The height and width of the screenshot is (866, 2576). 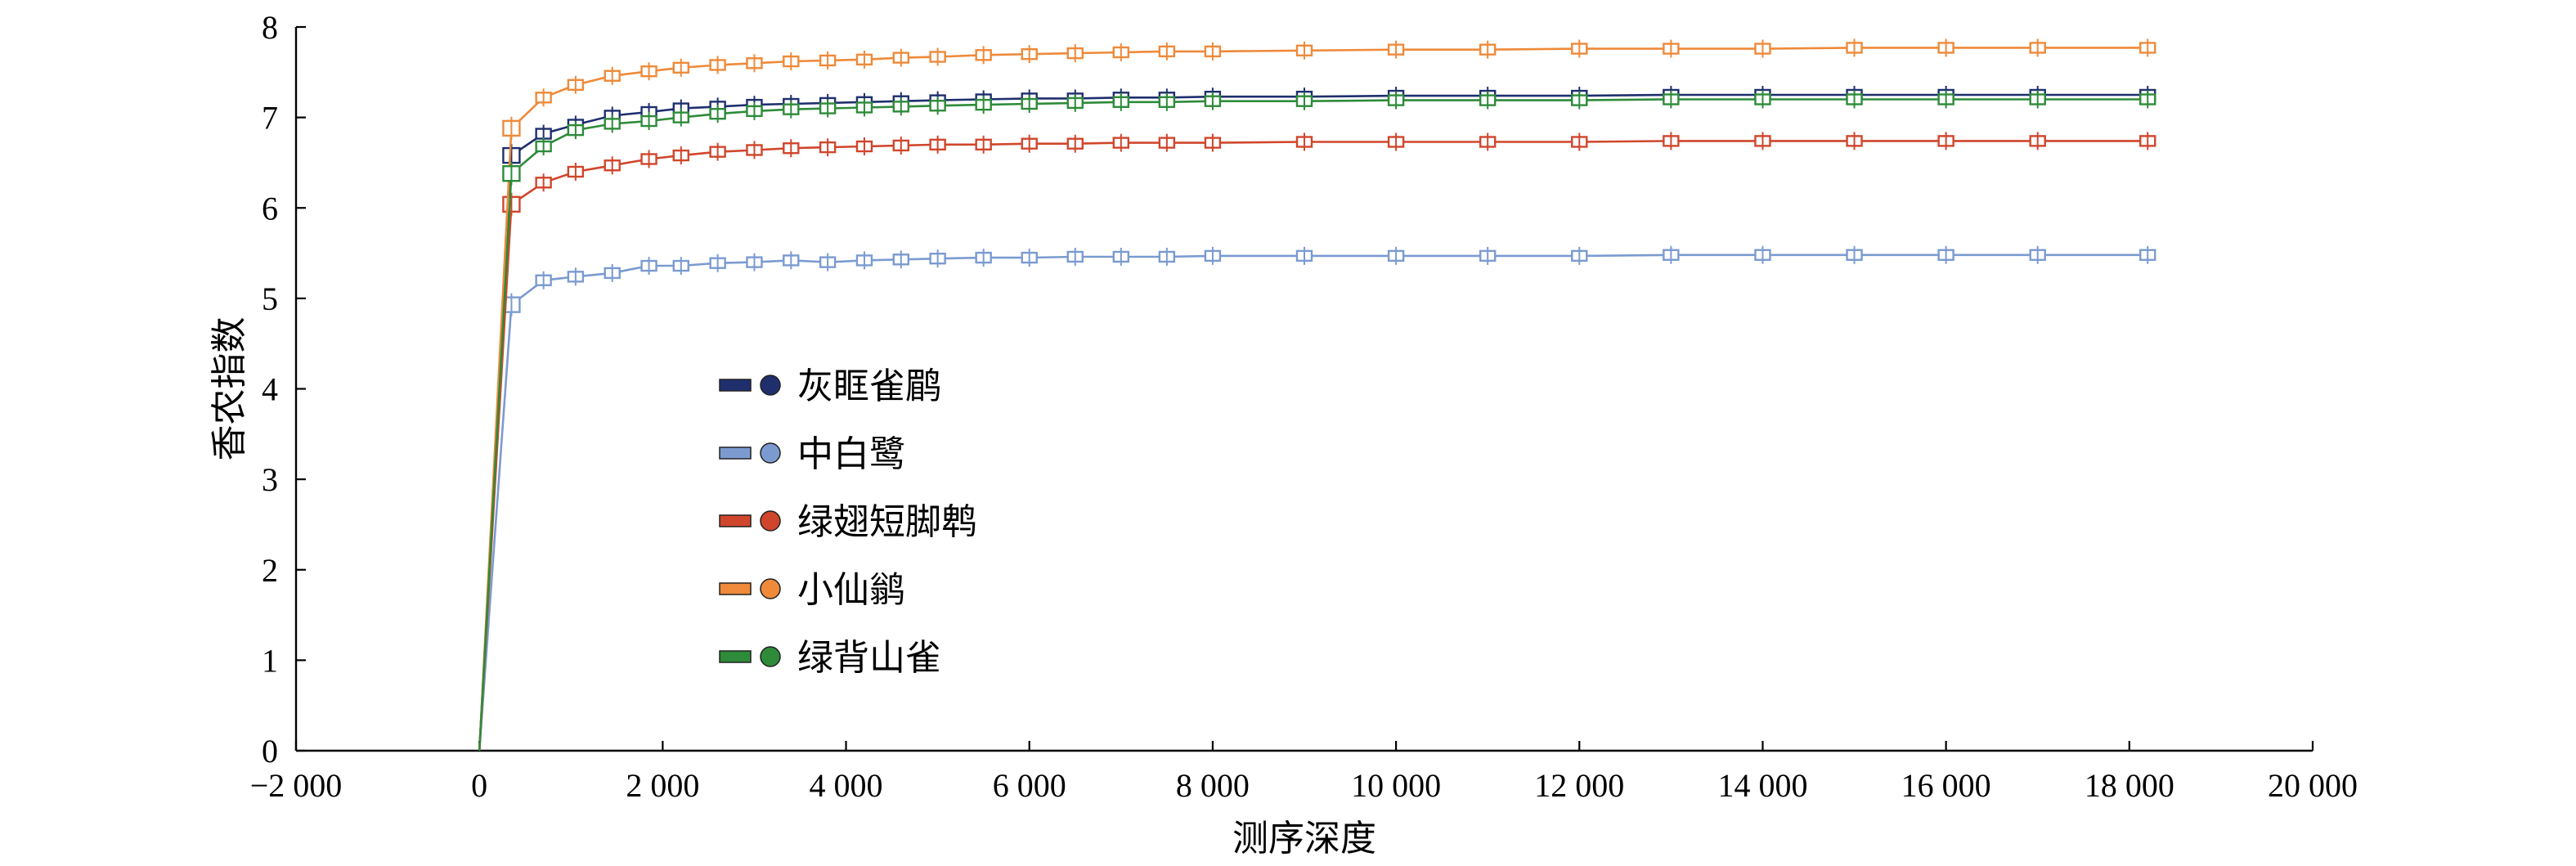 What do you see at coordinates (847, 785) in the screenshot?
I see `x-tick-label: 4 000` at bounding box center [847, 785].